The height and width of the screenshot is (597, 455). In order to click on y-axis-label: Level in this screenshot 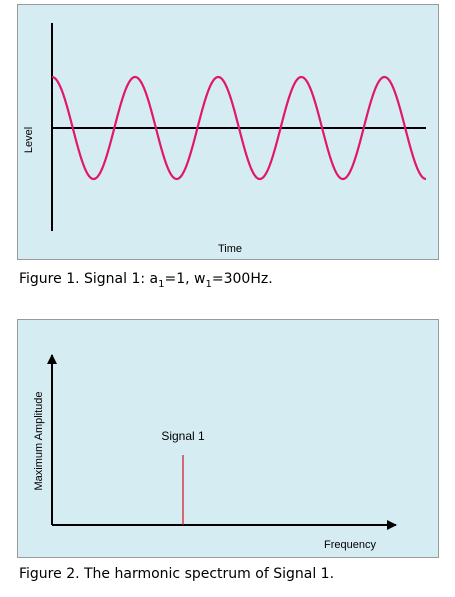, I will do `click(29, 140)`.